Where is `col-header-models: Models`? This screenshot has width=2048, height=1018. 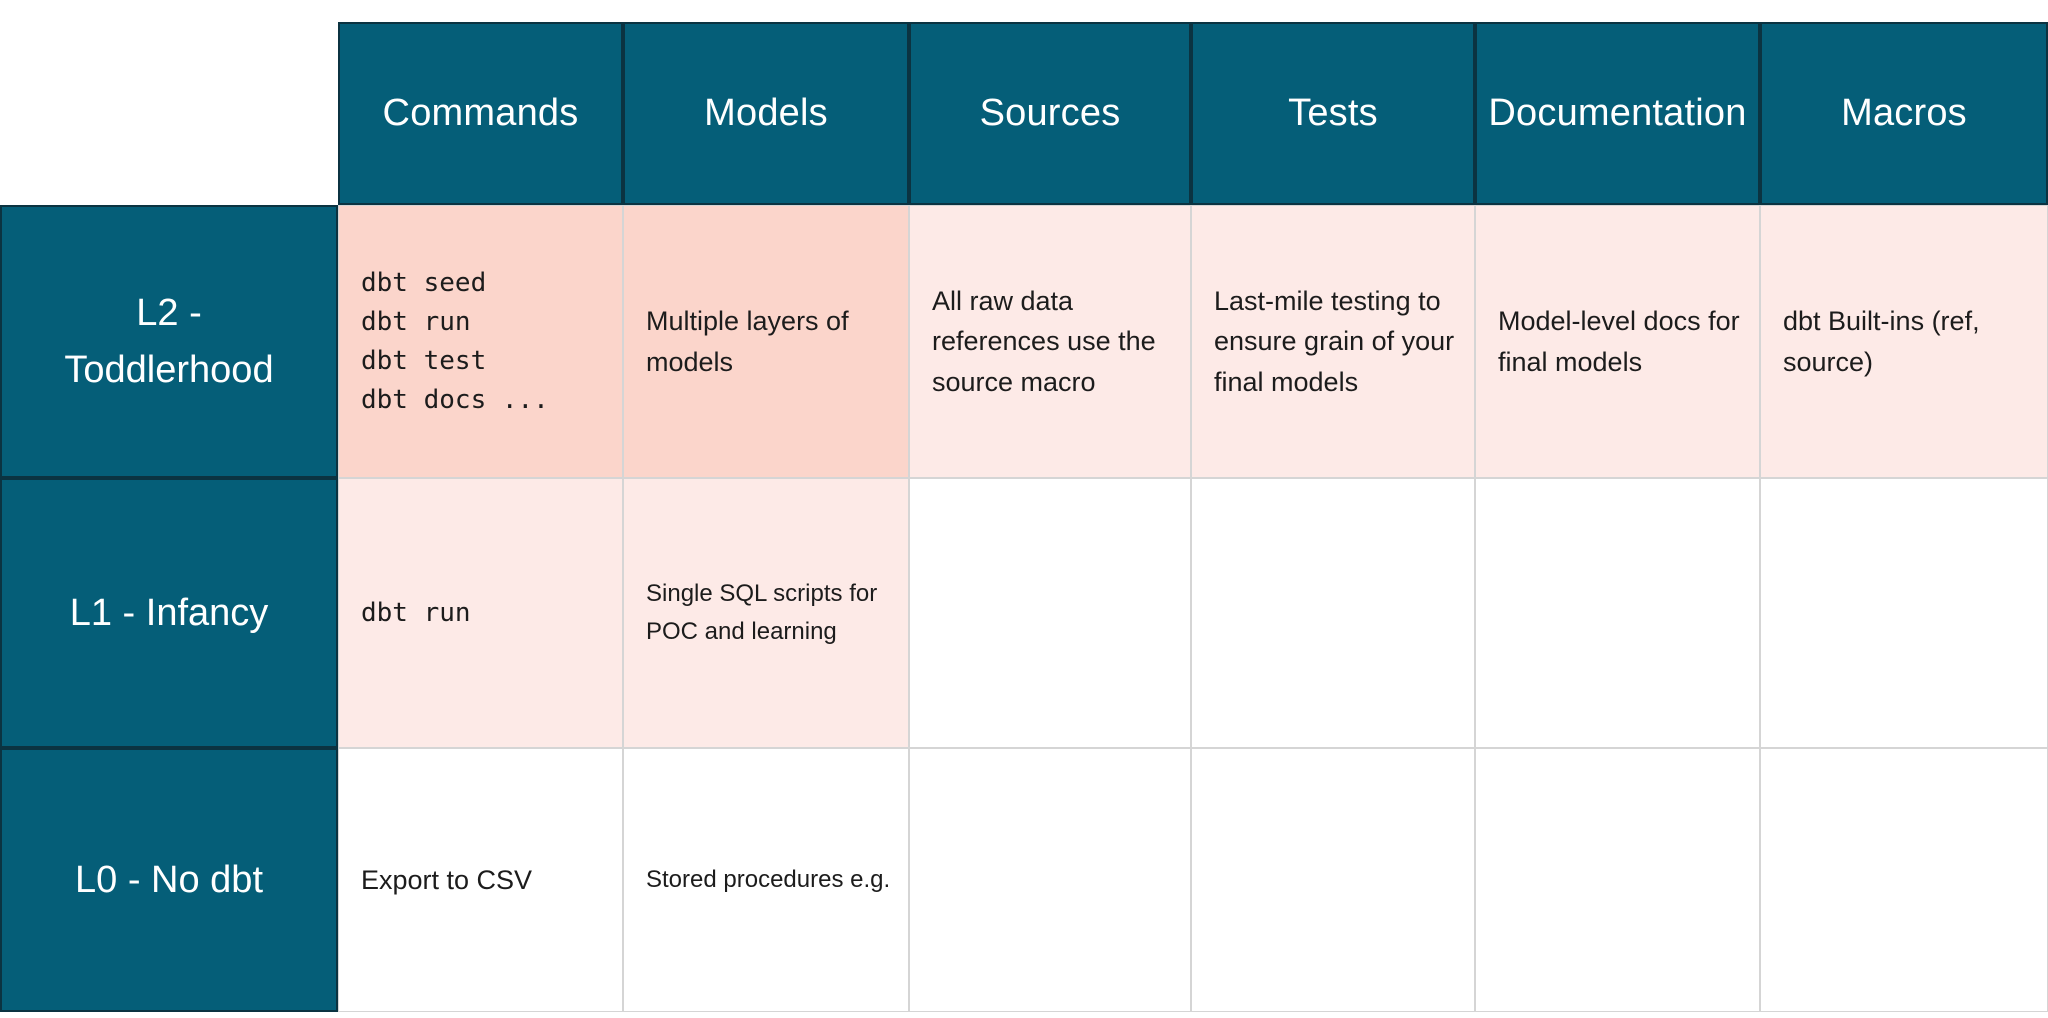
col-header-models: Models is located at coordinates (766, 113).